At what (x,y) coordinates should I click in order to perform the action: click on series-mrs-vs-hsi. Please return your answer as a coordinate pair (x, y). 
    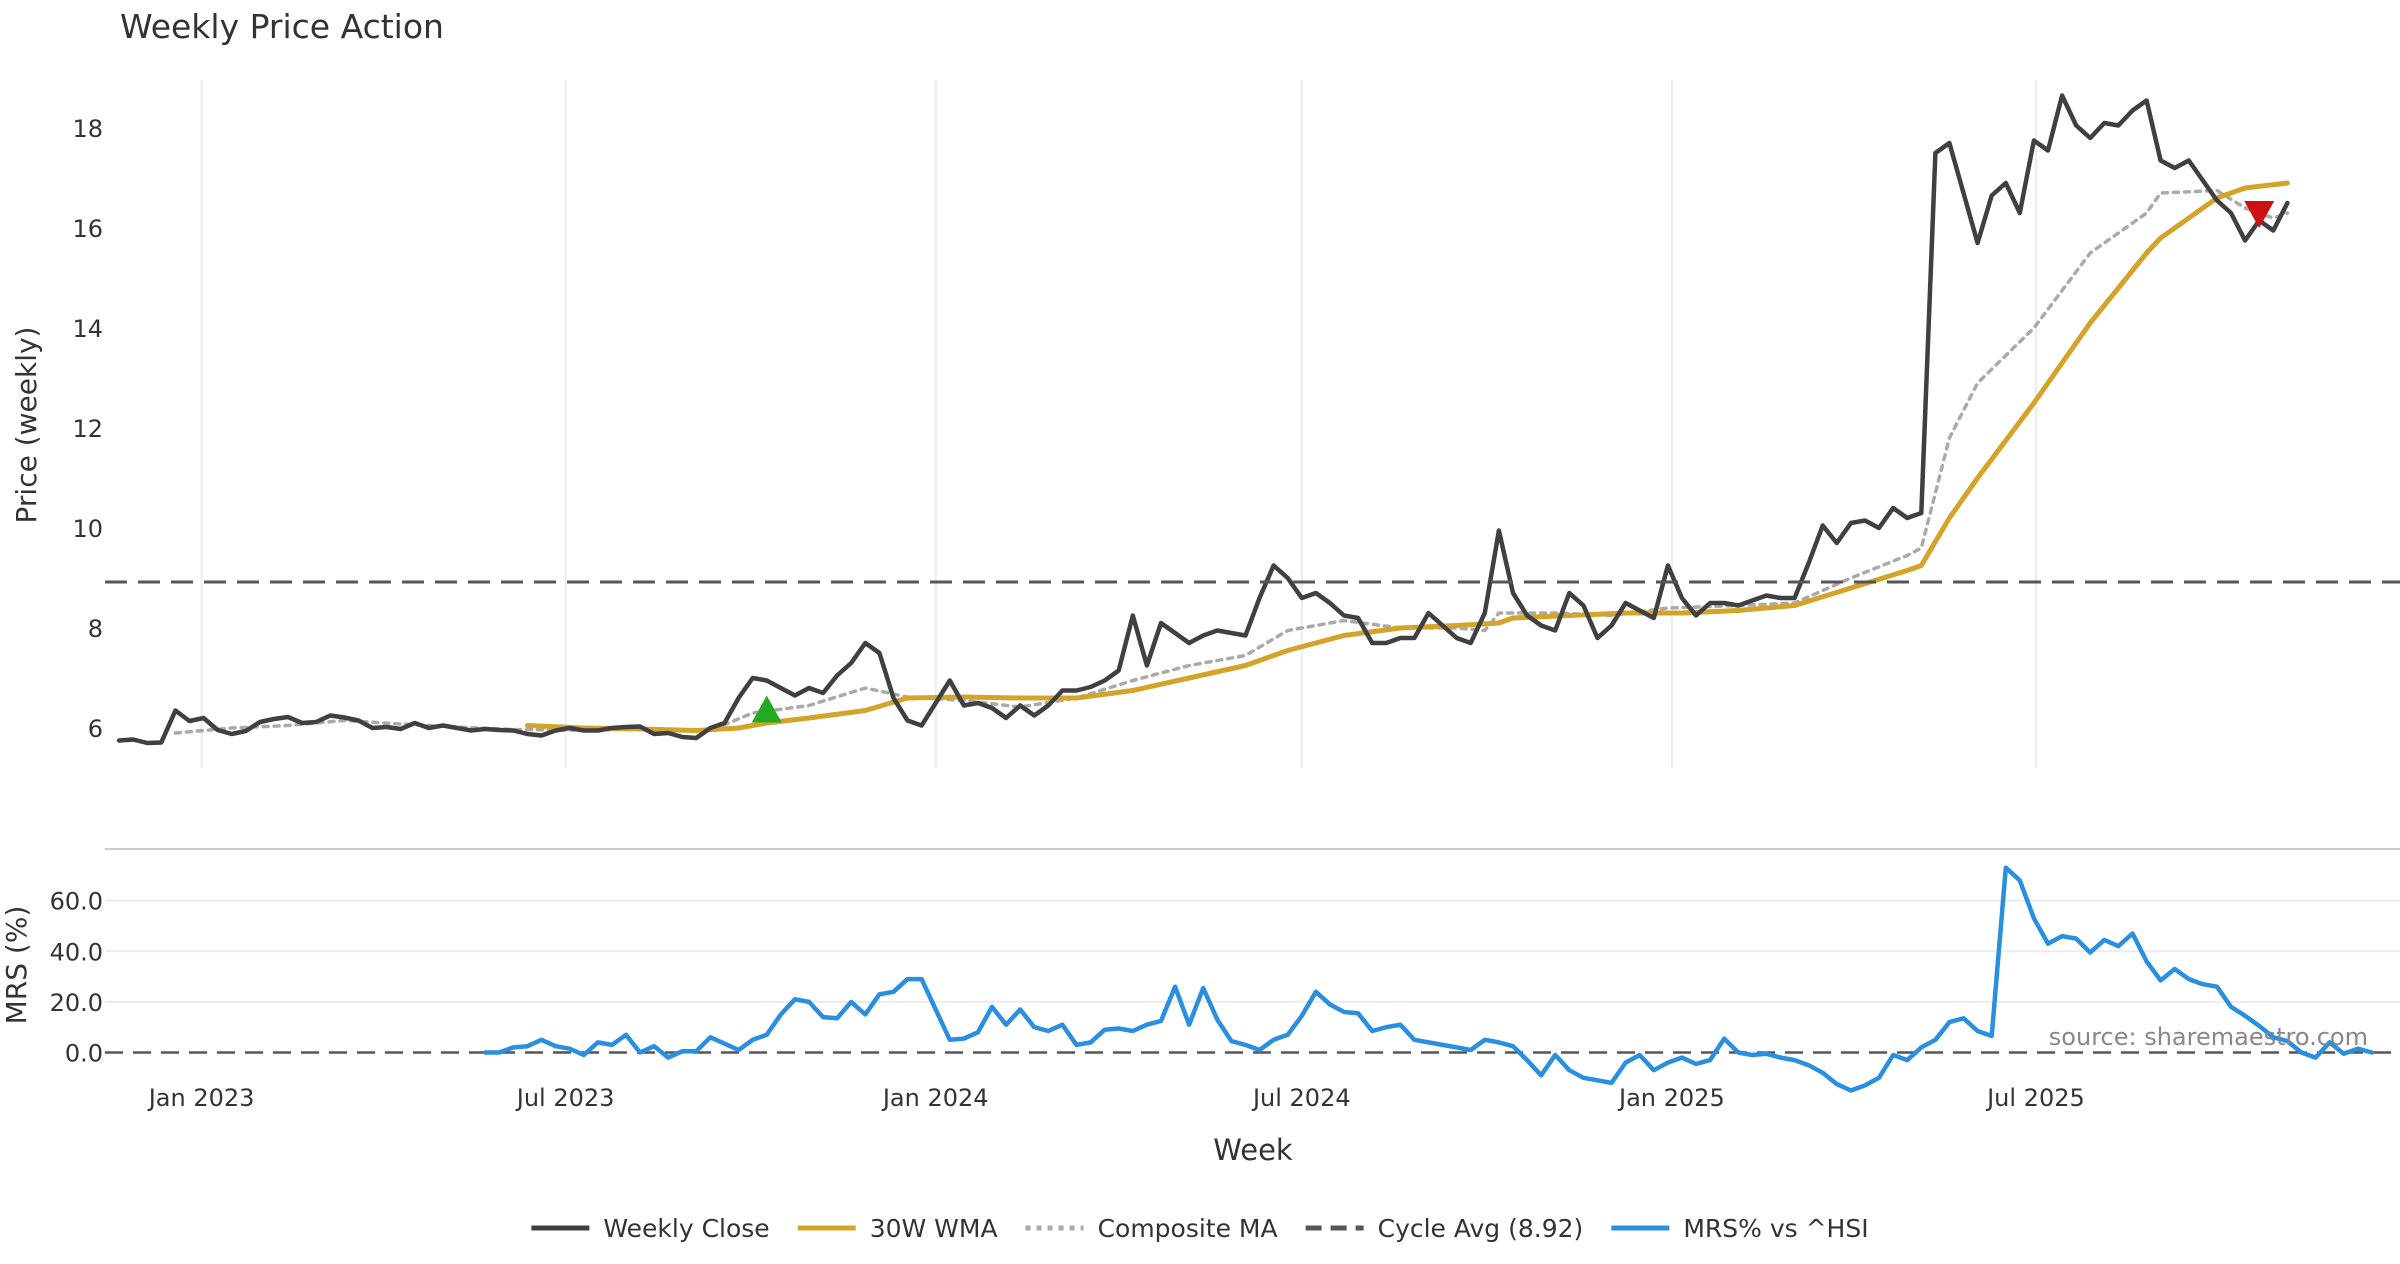
    Looking at the image, I should click on (1428, 979).